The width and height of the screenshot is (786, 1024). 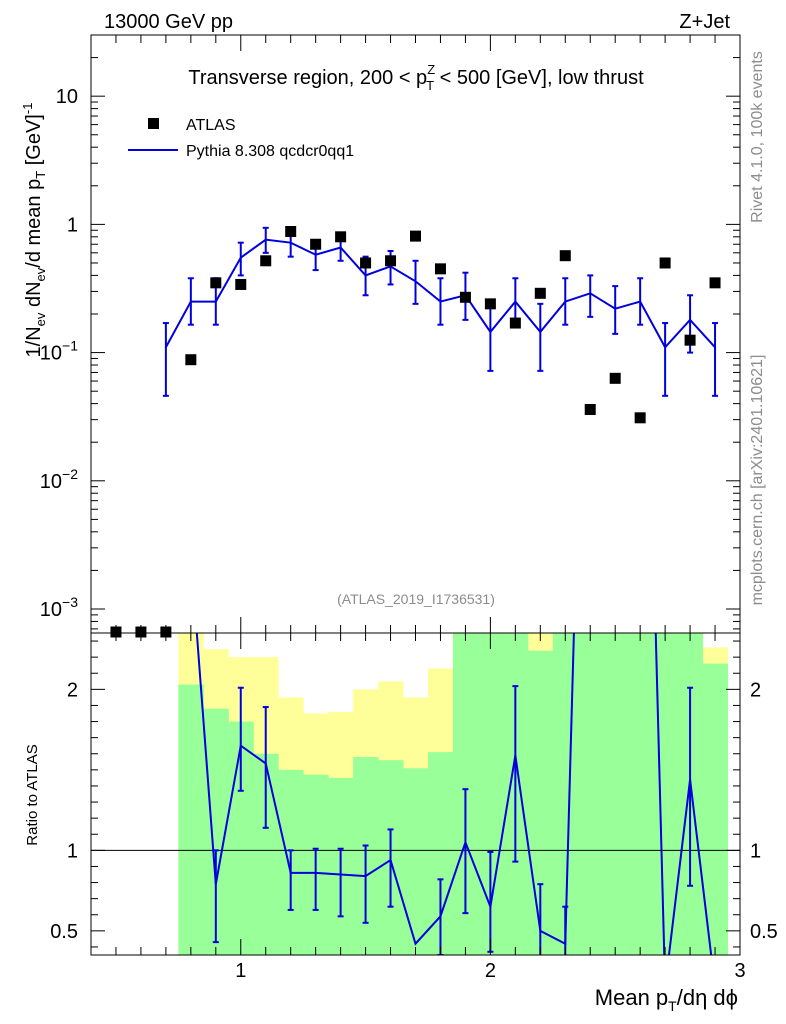 I want to click on ratio-y-tick-label-right: 2, so click(x=755, y=690).